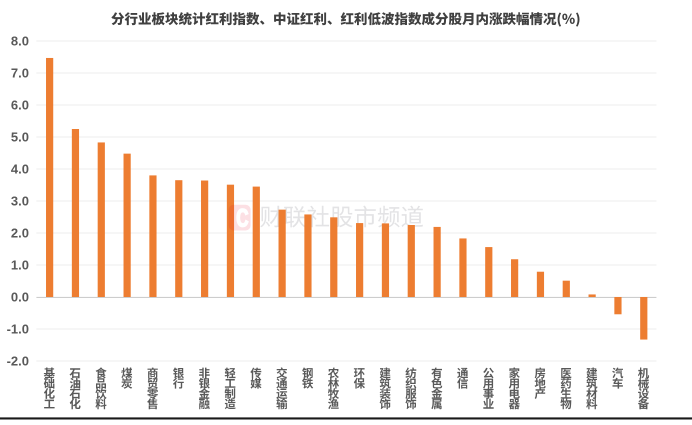 The height and width of the screenshot is (425, 692). Describe the element at coordinates (20, 136) in the screenshot. I see `svg-text: 5.0` at that location.